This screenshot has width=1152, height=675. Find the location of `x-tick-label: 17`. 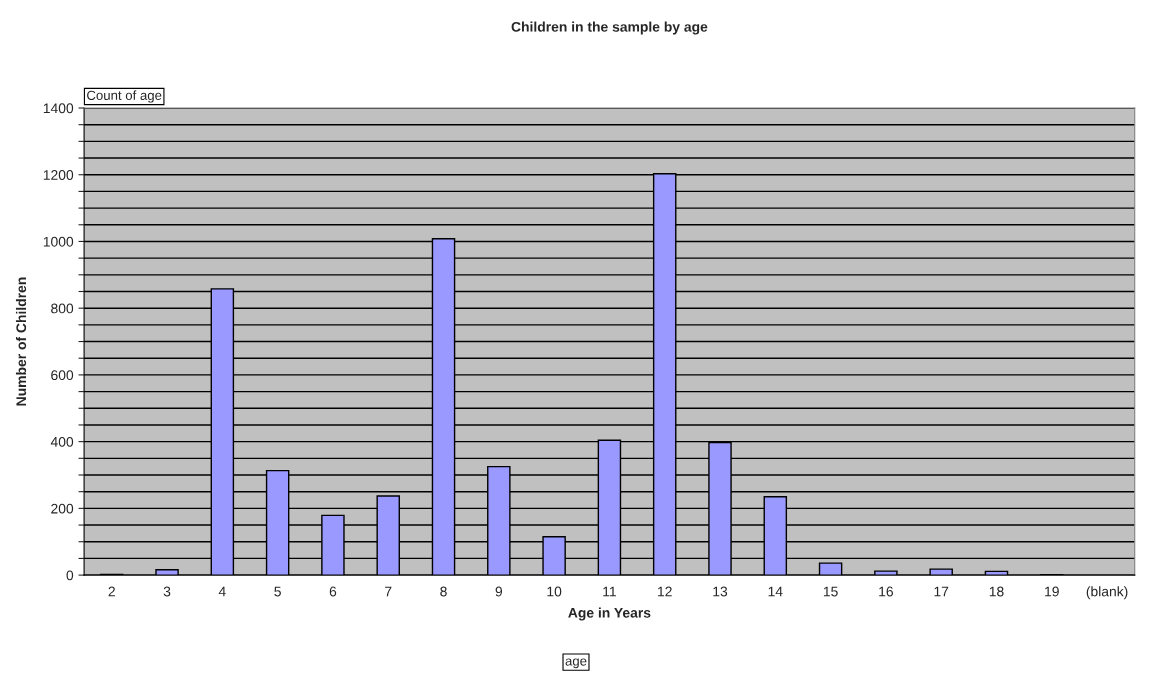

x-tick-label: 17 is located at coordinates (941, 591).